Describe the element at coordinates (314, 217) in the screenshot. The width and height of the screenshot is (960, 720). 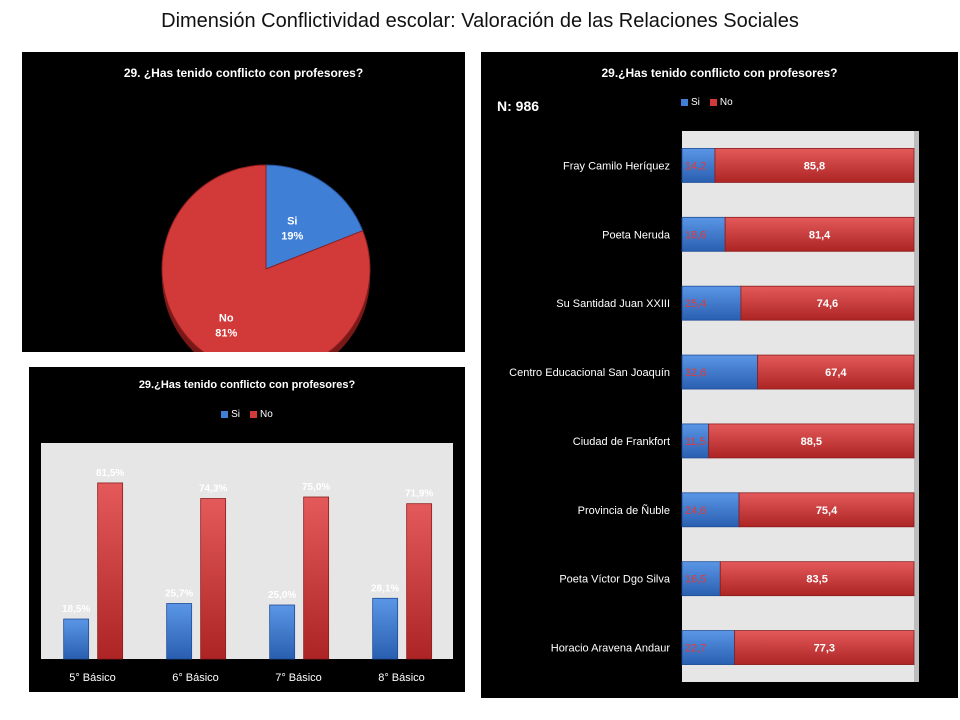
I see `pie-slice-si` at that location.